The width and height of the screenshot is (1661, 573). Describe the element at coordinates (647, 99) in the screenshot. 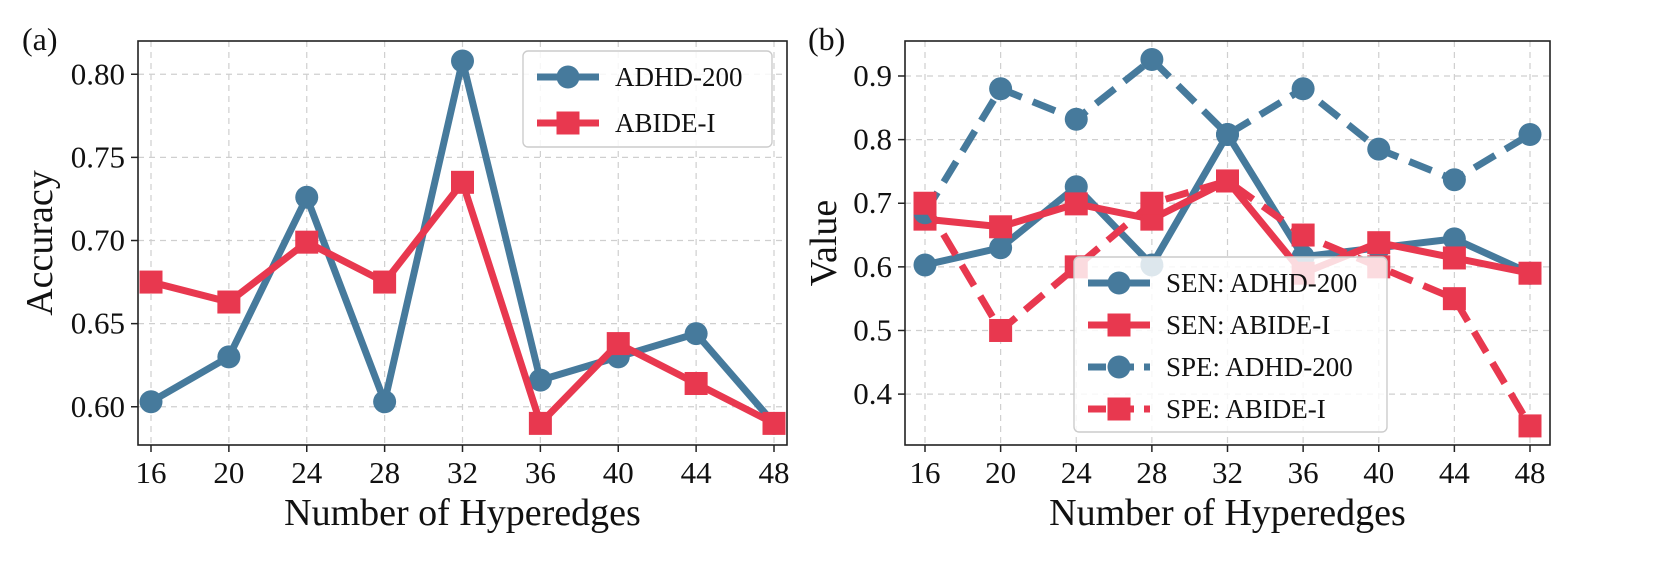

I see `legend: ADHD-200 ABIDE-I` at that location.